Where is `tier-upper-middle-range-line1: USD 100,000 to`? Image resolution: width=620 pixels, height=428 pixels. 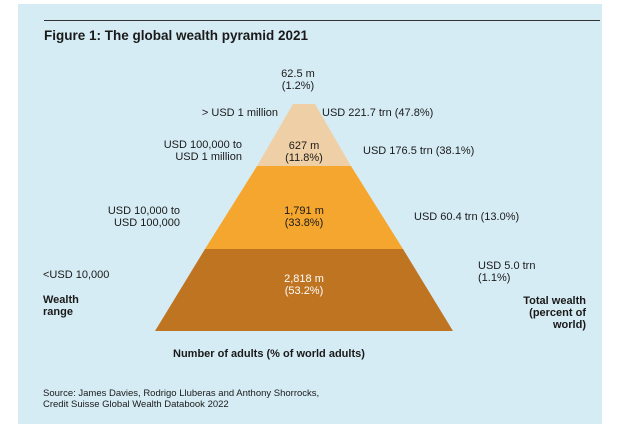
tier-upper-middle-range-line1: USD 100,000 to is located at coordinates (202, 145).